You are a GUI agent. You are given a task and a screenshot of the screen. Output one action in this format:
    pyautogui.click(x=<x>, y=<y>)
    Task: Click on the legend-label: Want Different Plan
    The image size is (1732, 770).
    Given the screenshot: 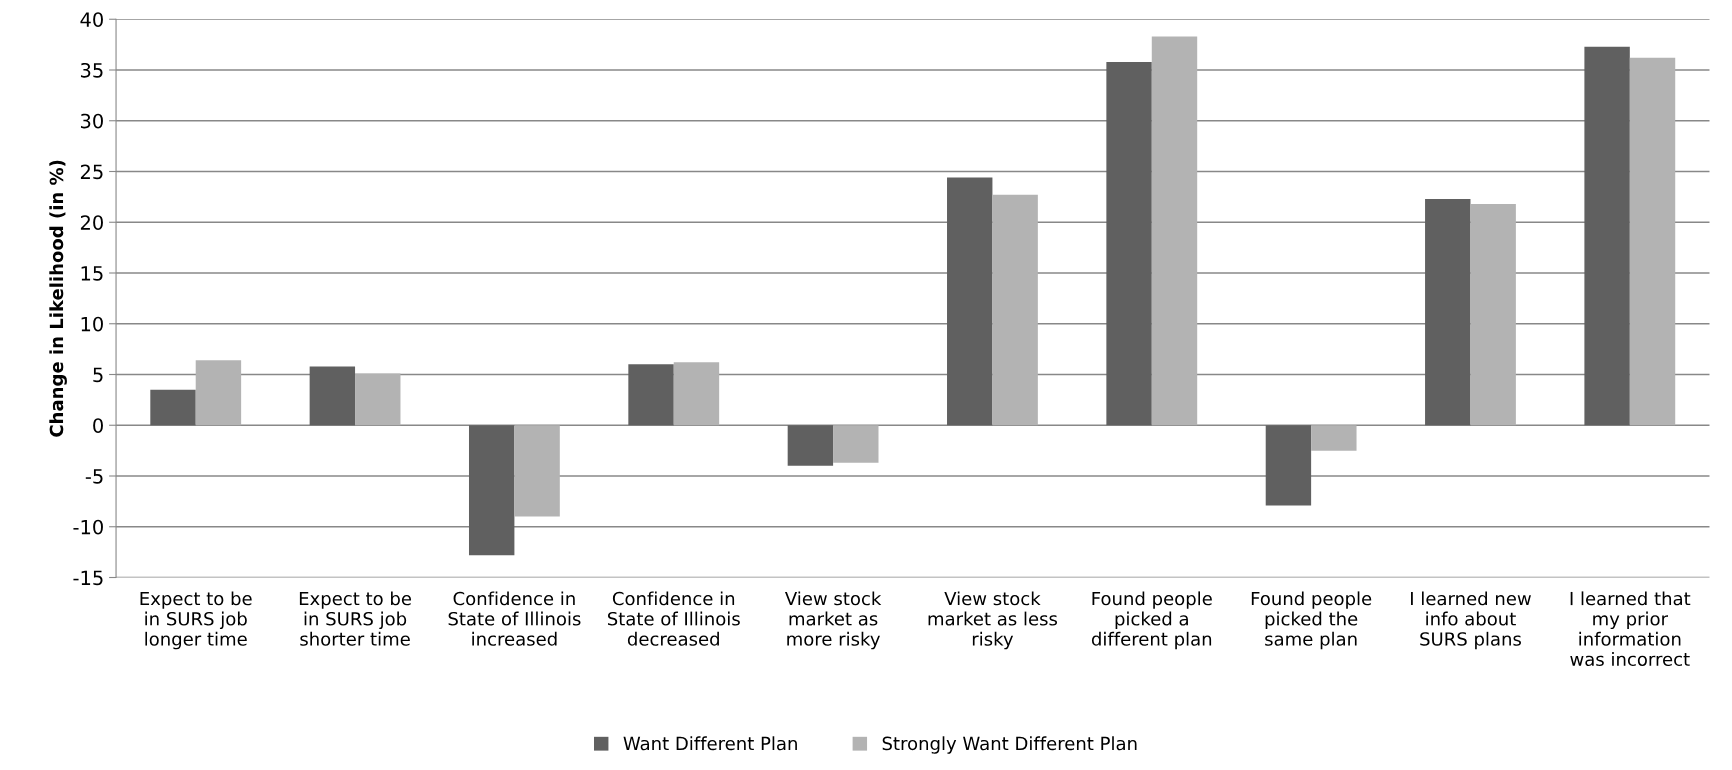 What is the action you would take?
    pyautogui.click(x=710, y=743)
    